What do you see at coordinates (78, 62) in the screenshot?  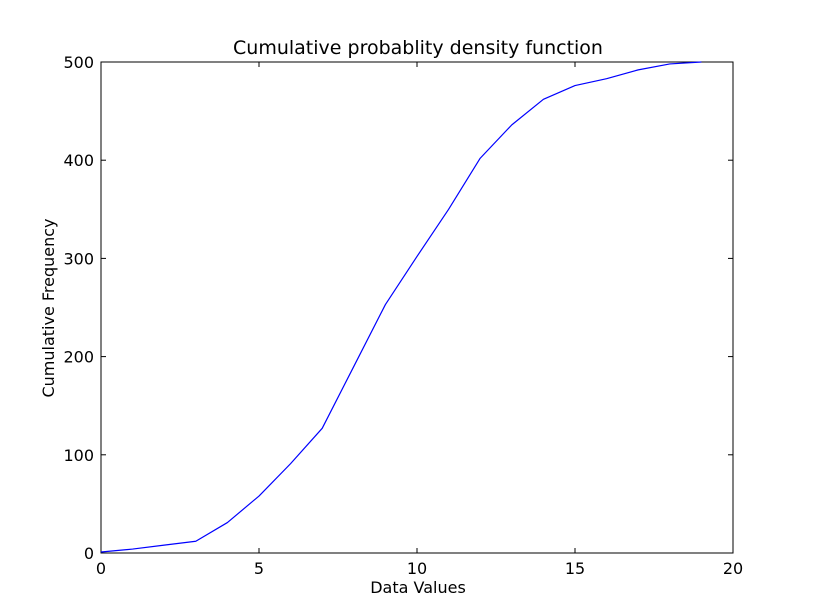 I see `y-tick-label: 500` at bounding box center [78, 62].